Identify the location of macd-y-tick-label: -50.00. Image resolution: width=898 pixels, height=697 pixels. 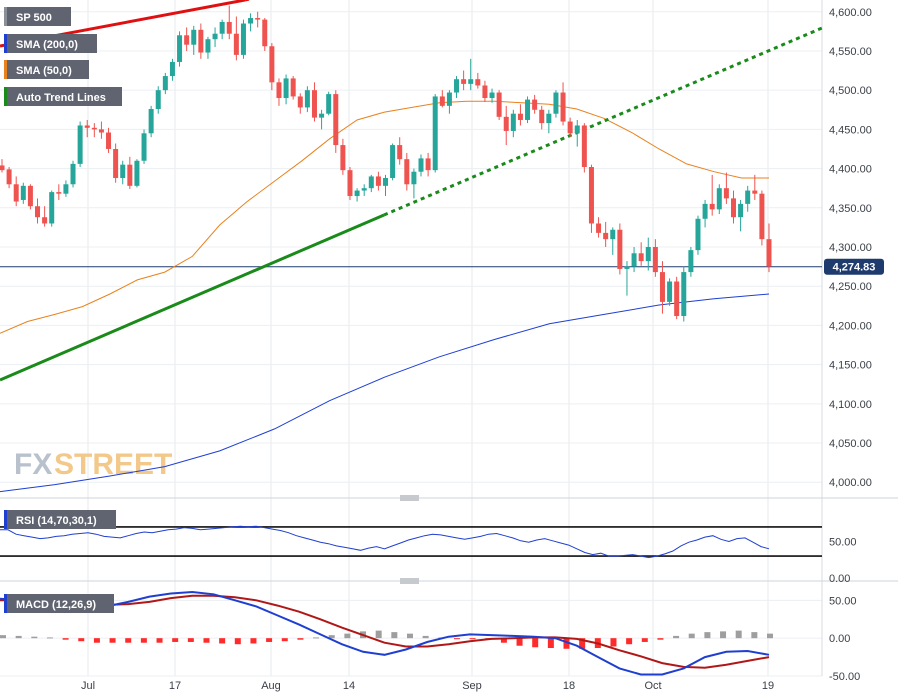
(844, 677).